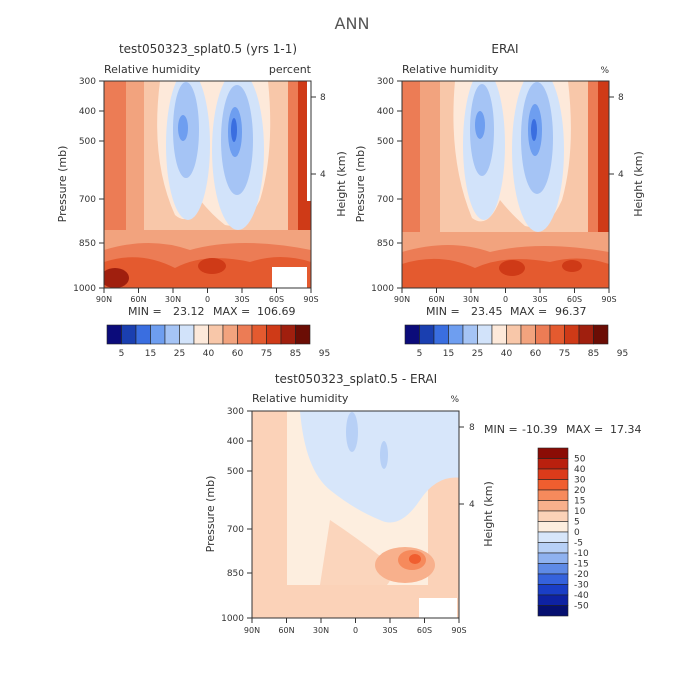 The width and height of the screenshot is (700, 700). I want to click on panel-diff-title: test050323_splat0.5 - ERAI, so click(356, 379).